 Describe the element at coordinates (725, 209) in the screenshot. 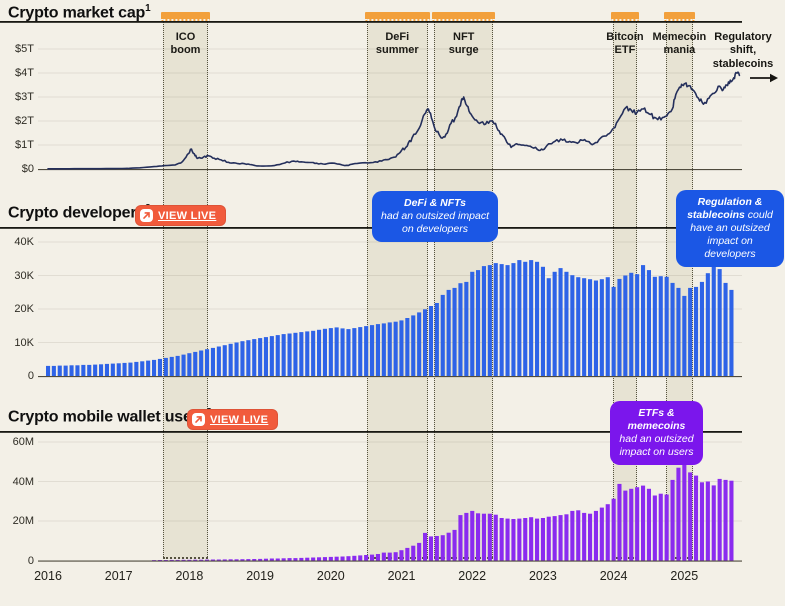

I see `callout-bold-text: Regulation & stablecoins` at that location.